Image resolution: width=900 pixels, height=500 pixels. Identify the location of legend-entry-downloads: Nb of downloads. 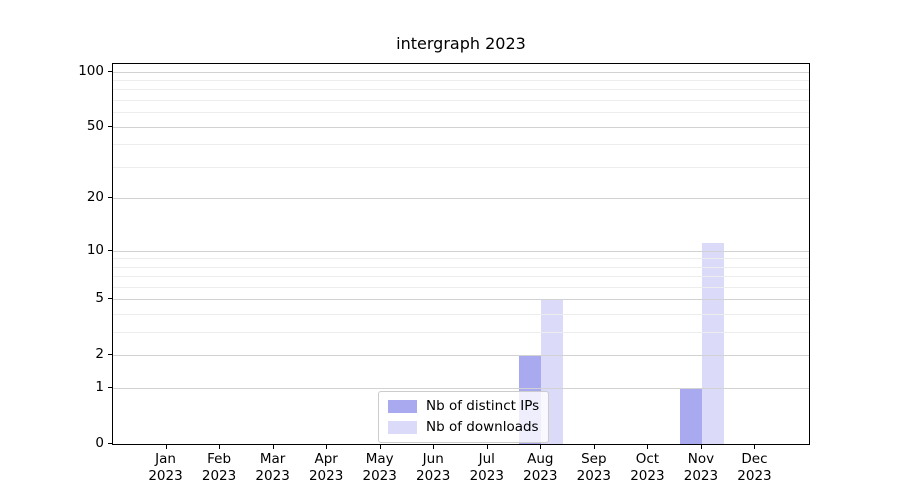
(463, 427).